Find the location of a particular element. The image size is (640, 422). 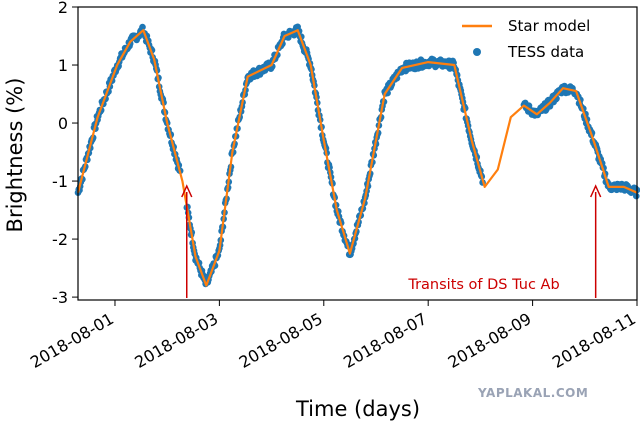

x-tick-label: 2018-08-03 is located at coordinates (176, 340).